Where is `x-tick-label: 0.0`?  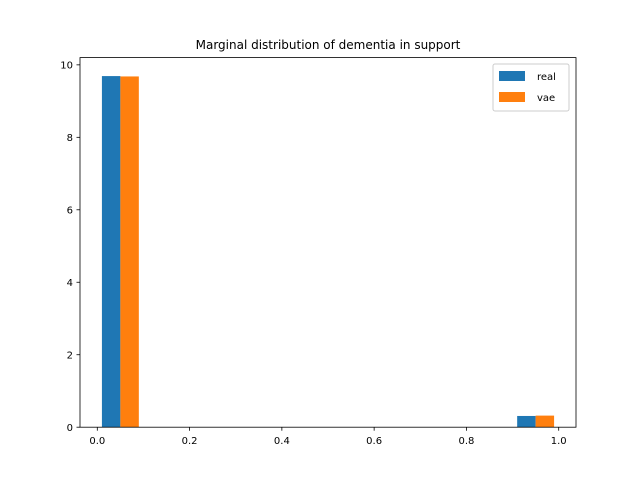
x-tick-label: 0.0 is located at coordinates (97, 441).